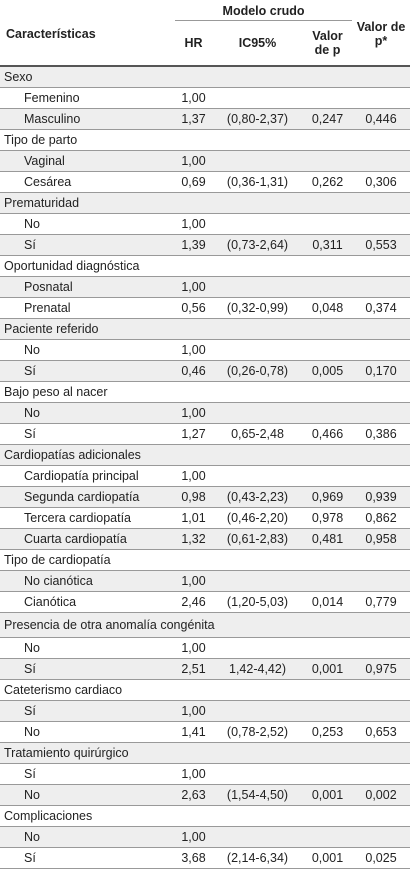 Image resolution: width=412 pixels, height=891 pixels. I want to click on data-row: No cianótica 1,00, so click(205, 581).